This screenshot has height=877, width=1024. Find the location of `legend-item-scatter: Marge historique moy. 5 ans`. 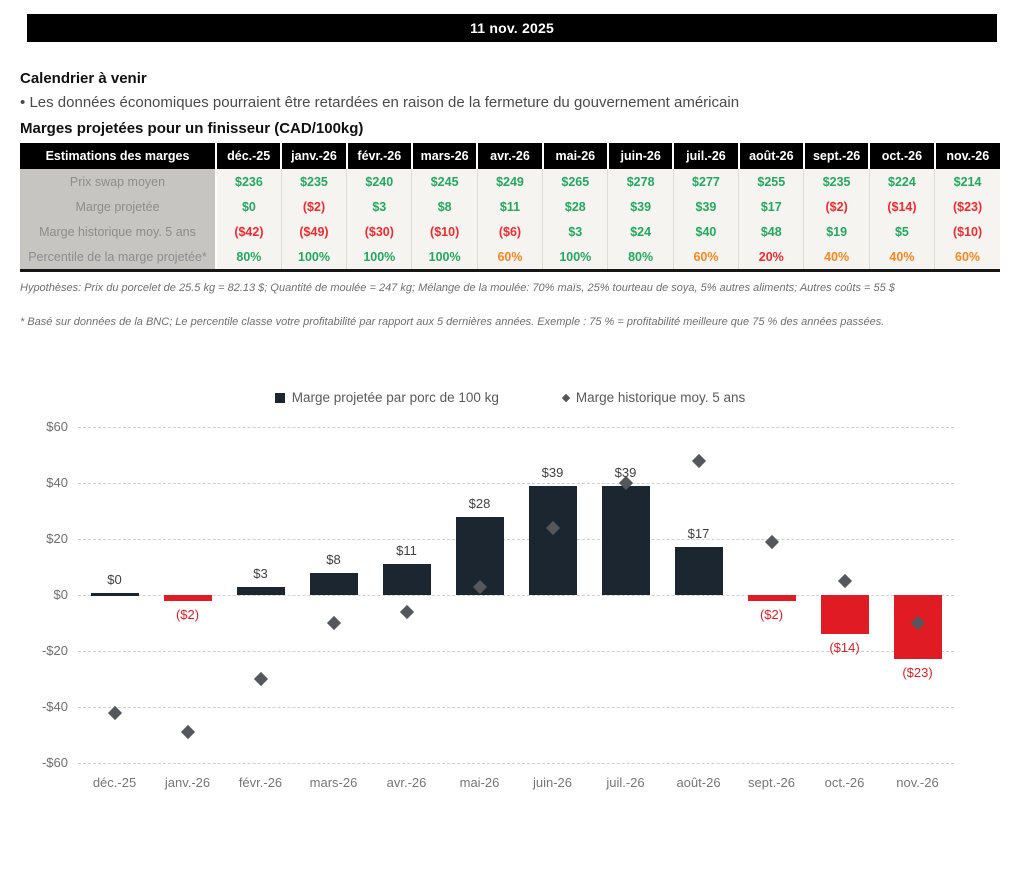

legend-item-scatter: Marge historique moy. 5 ans is located at coordinates (653, 397).